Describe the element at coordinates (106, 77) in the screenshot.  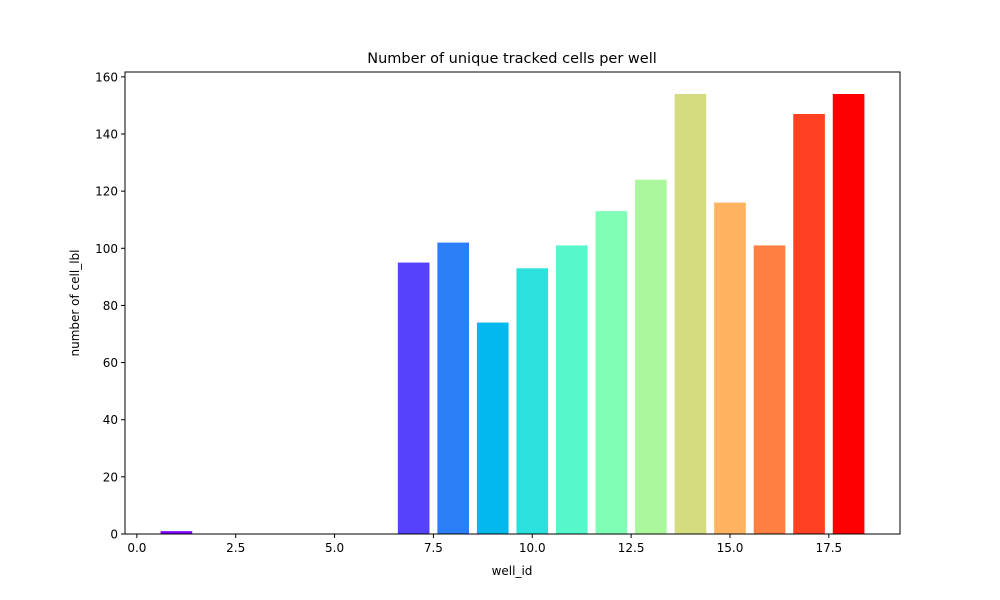
I see `y-tick-label: 160` at that location.